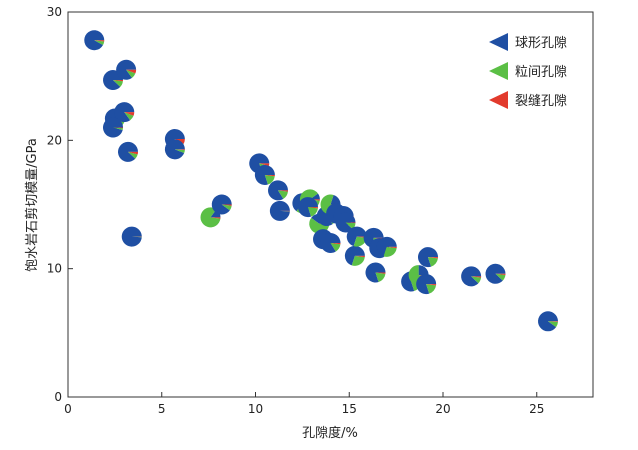 Image resolution: width=638 pixels, height=450 pixels. I want to click on y-axis-label: 饱水岩石剪切模量/GPa, so click(32, 205).